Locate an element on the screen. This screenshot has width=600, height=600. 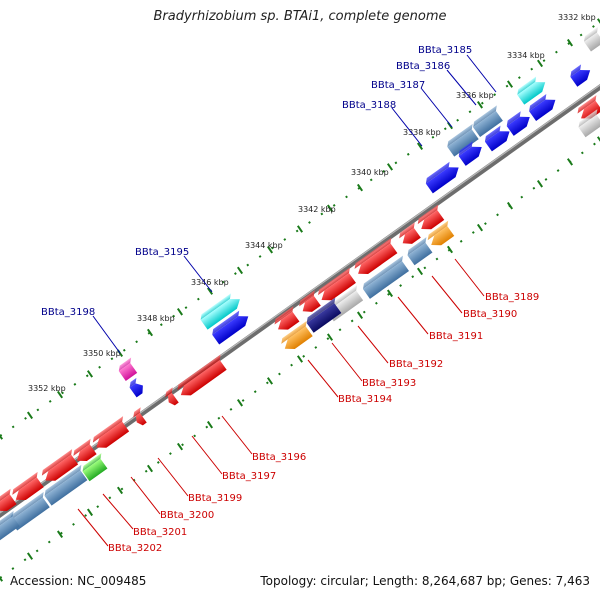
gene-label-bbta-3191: BBta_3191 is located at coordinates (456, 336).